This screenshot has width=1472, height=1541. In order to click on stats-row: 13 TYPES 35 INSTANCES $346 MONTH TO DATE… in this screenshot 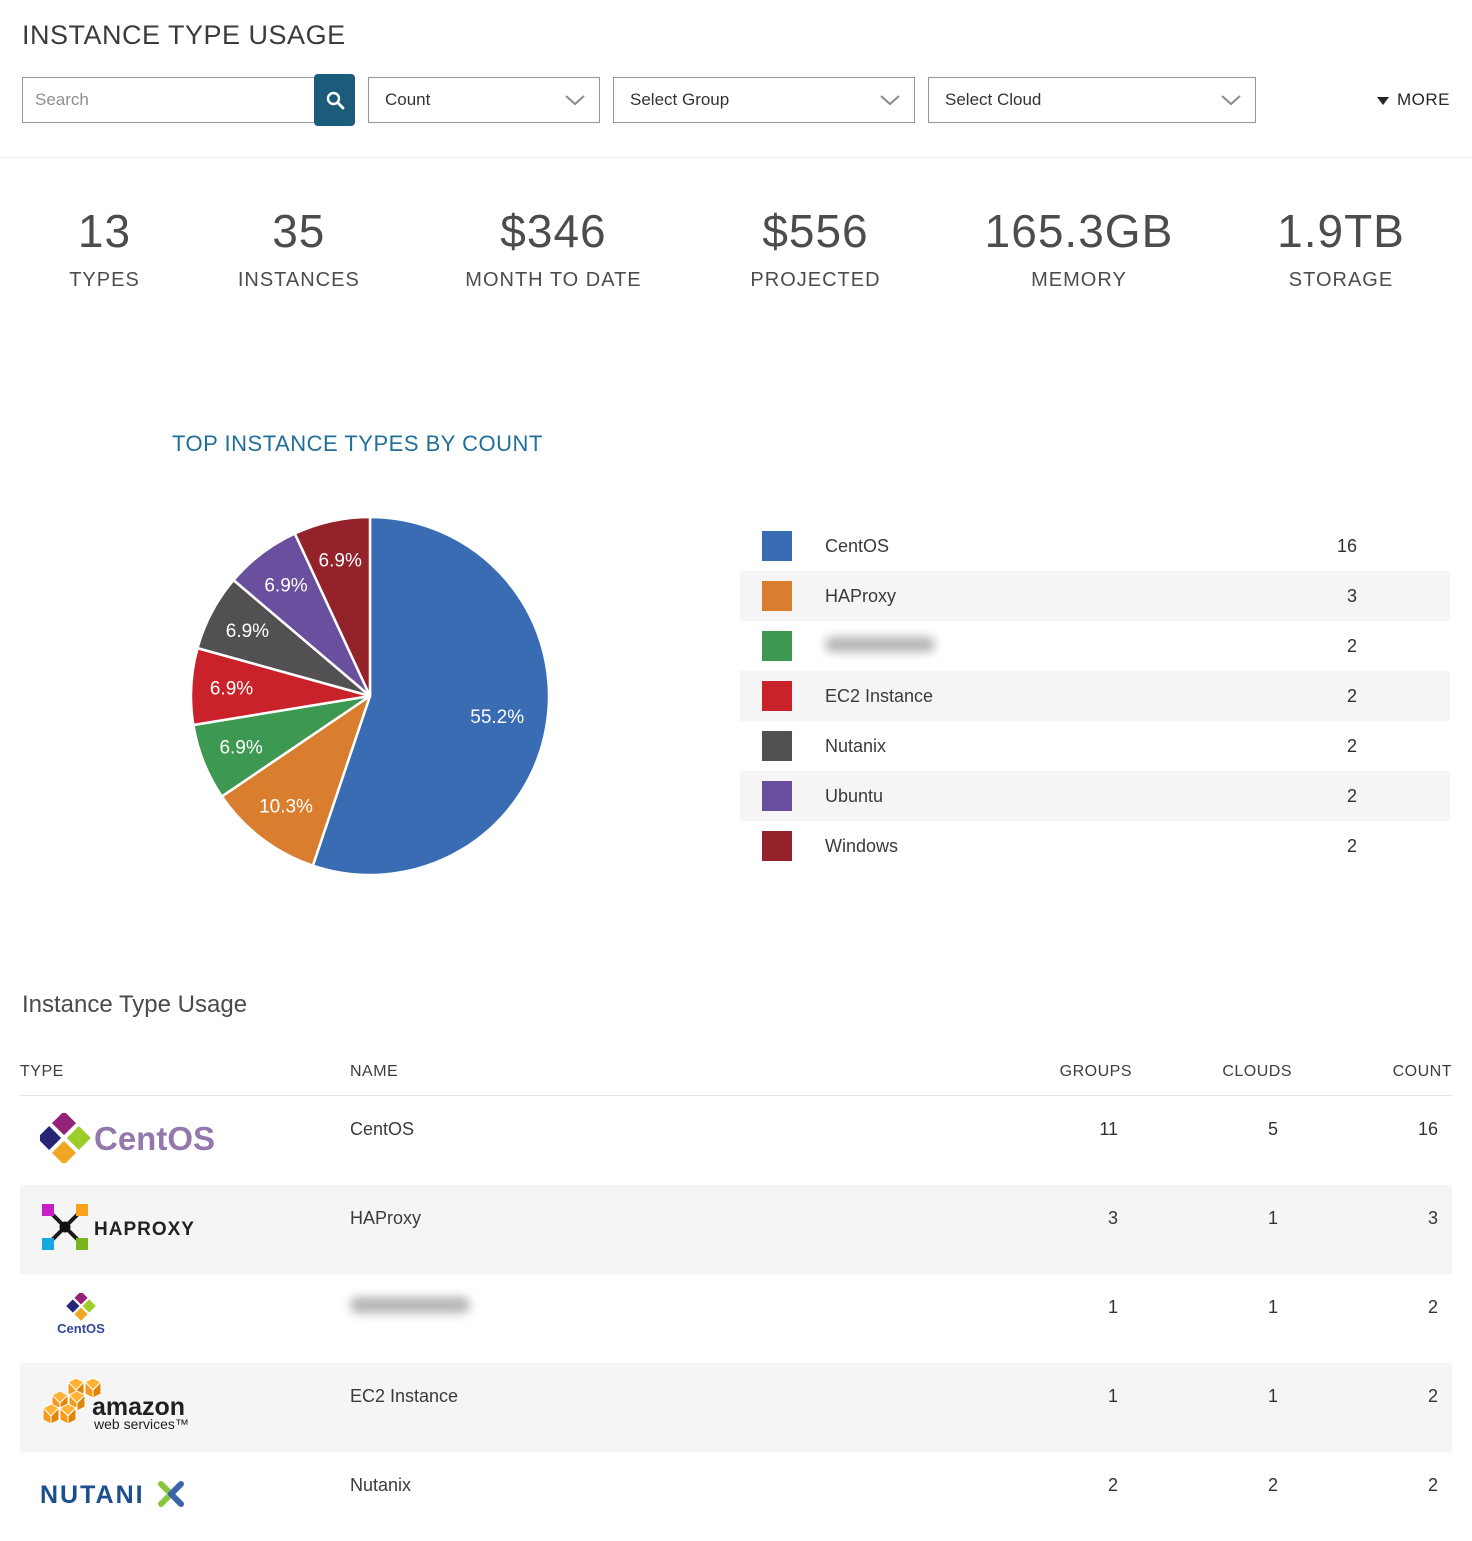, I will do `click(736, 248)`.